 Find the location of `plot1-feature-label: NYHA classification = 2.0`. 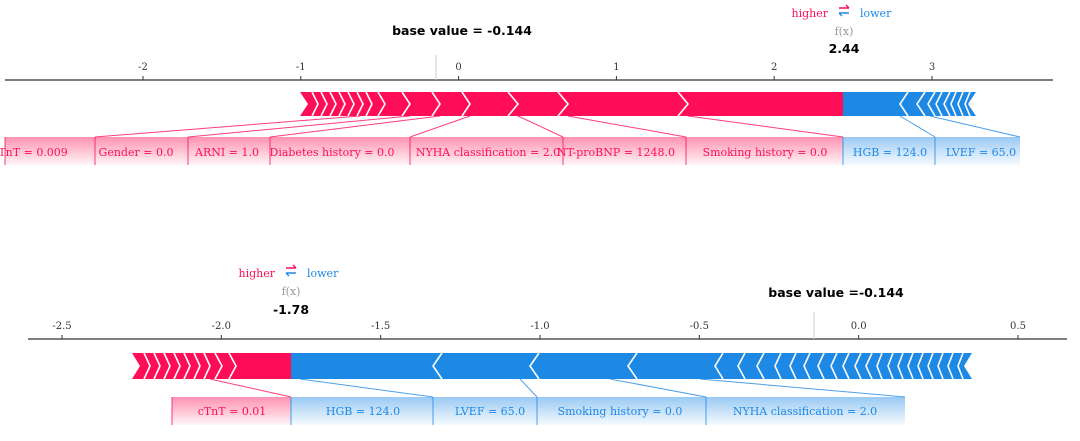

plot1-feature-label: NYHA classification = 2.0 is located at coordinates (488, 152).